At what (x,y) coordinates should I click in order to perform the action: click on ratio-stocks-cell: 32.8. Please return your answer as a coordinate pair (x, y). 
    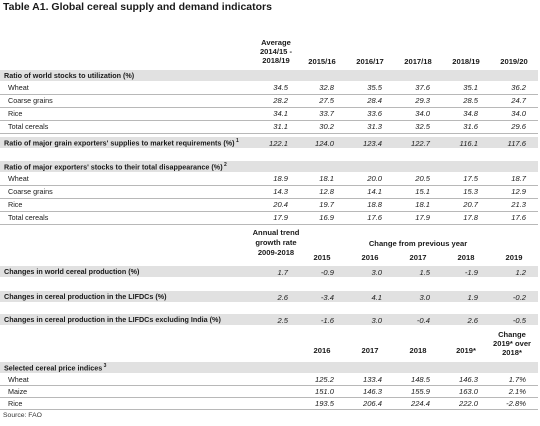
    Looking at the image, I should click on (326, 87).